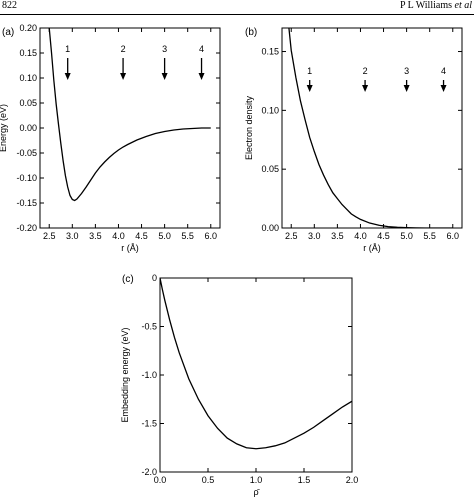 This screenshot has height=500, width=474. I want to click on panel-label: (a), so click(8, 32).